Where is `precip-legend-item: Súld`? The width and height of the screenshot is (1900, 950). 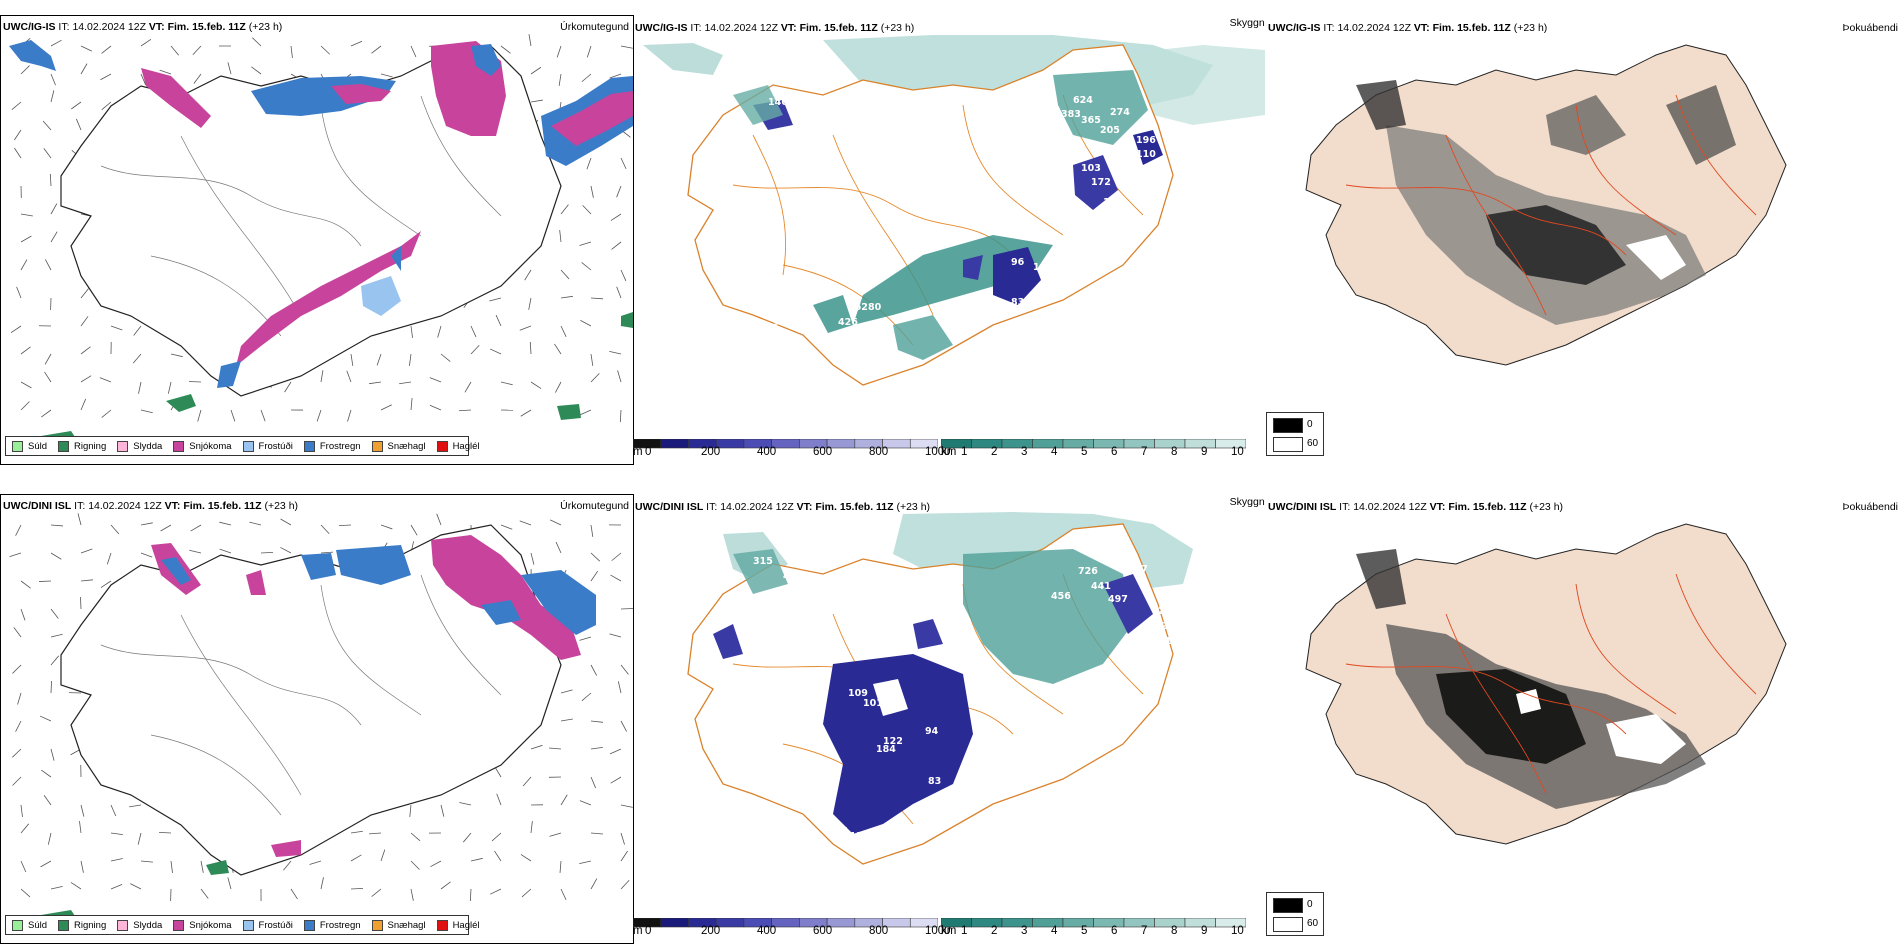 precip-legend-item: Súld is located at coordinates (29, 446).